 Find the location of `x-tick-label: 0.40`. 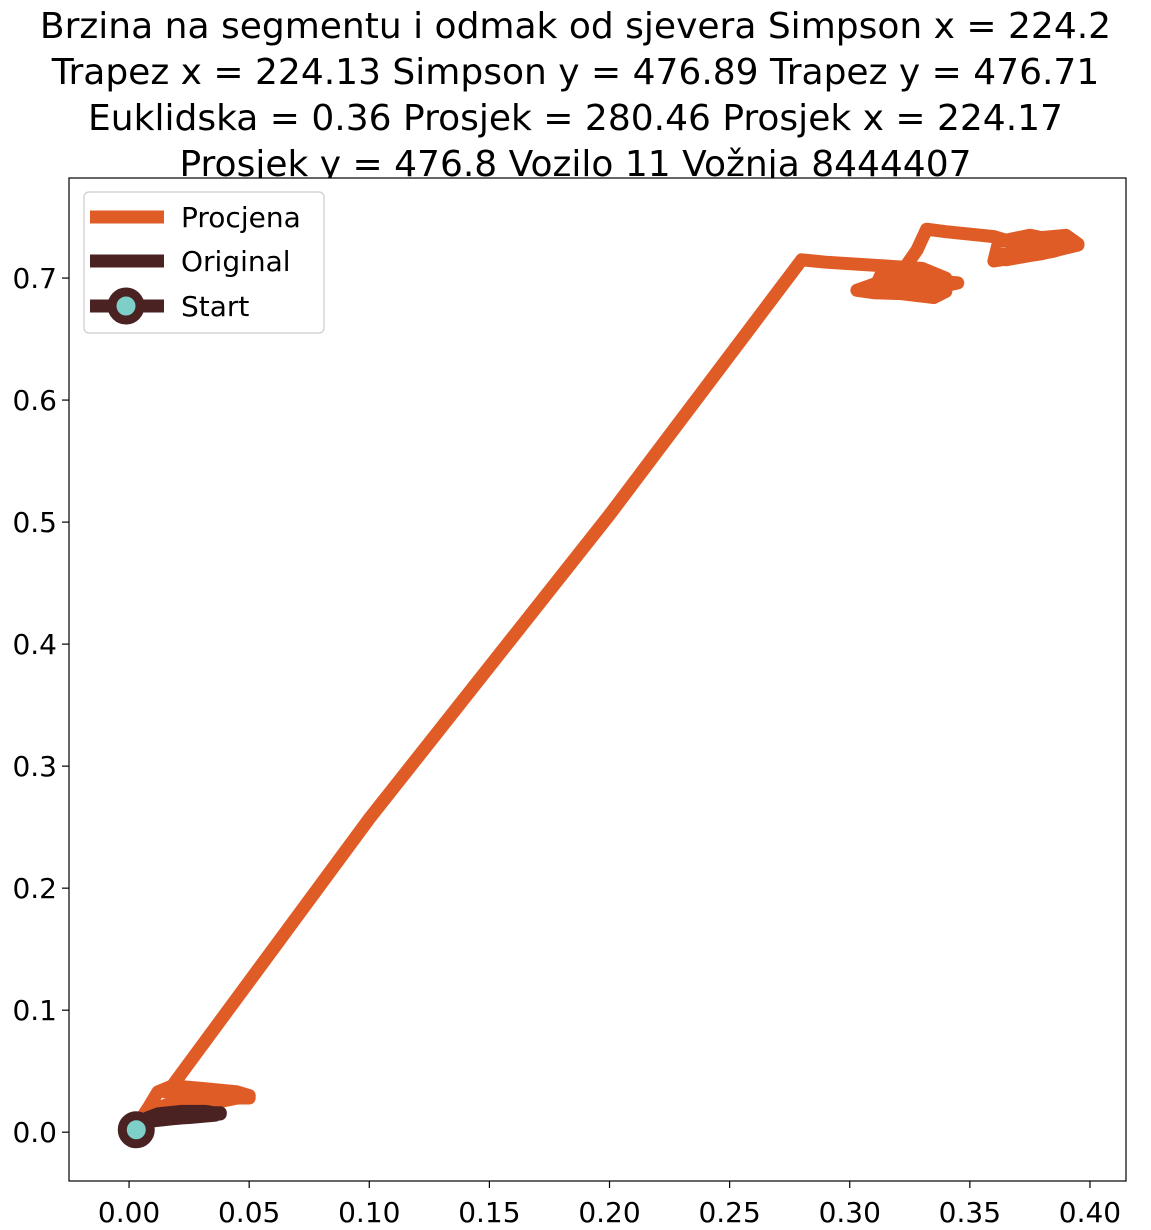

x-tick-label: 0.40 is located at coordinates (1090, 1212).